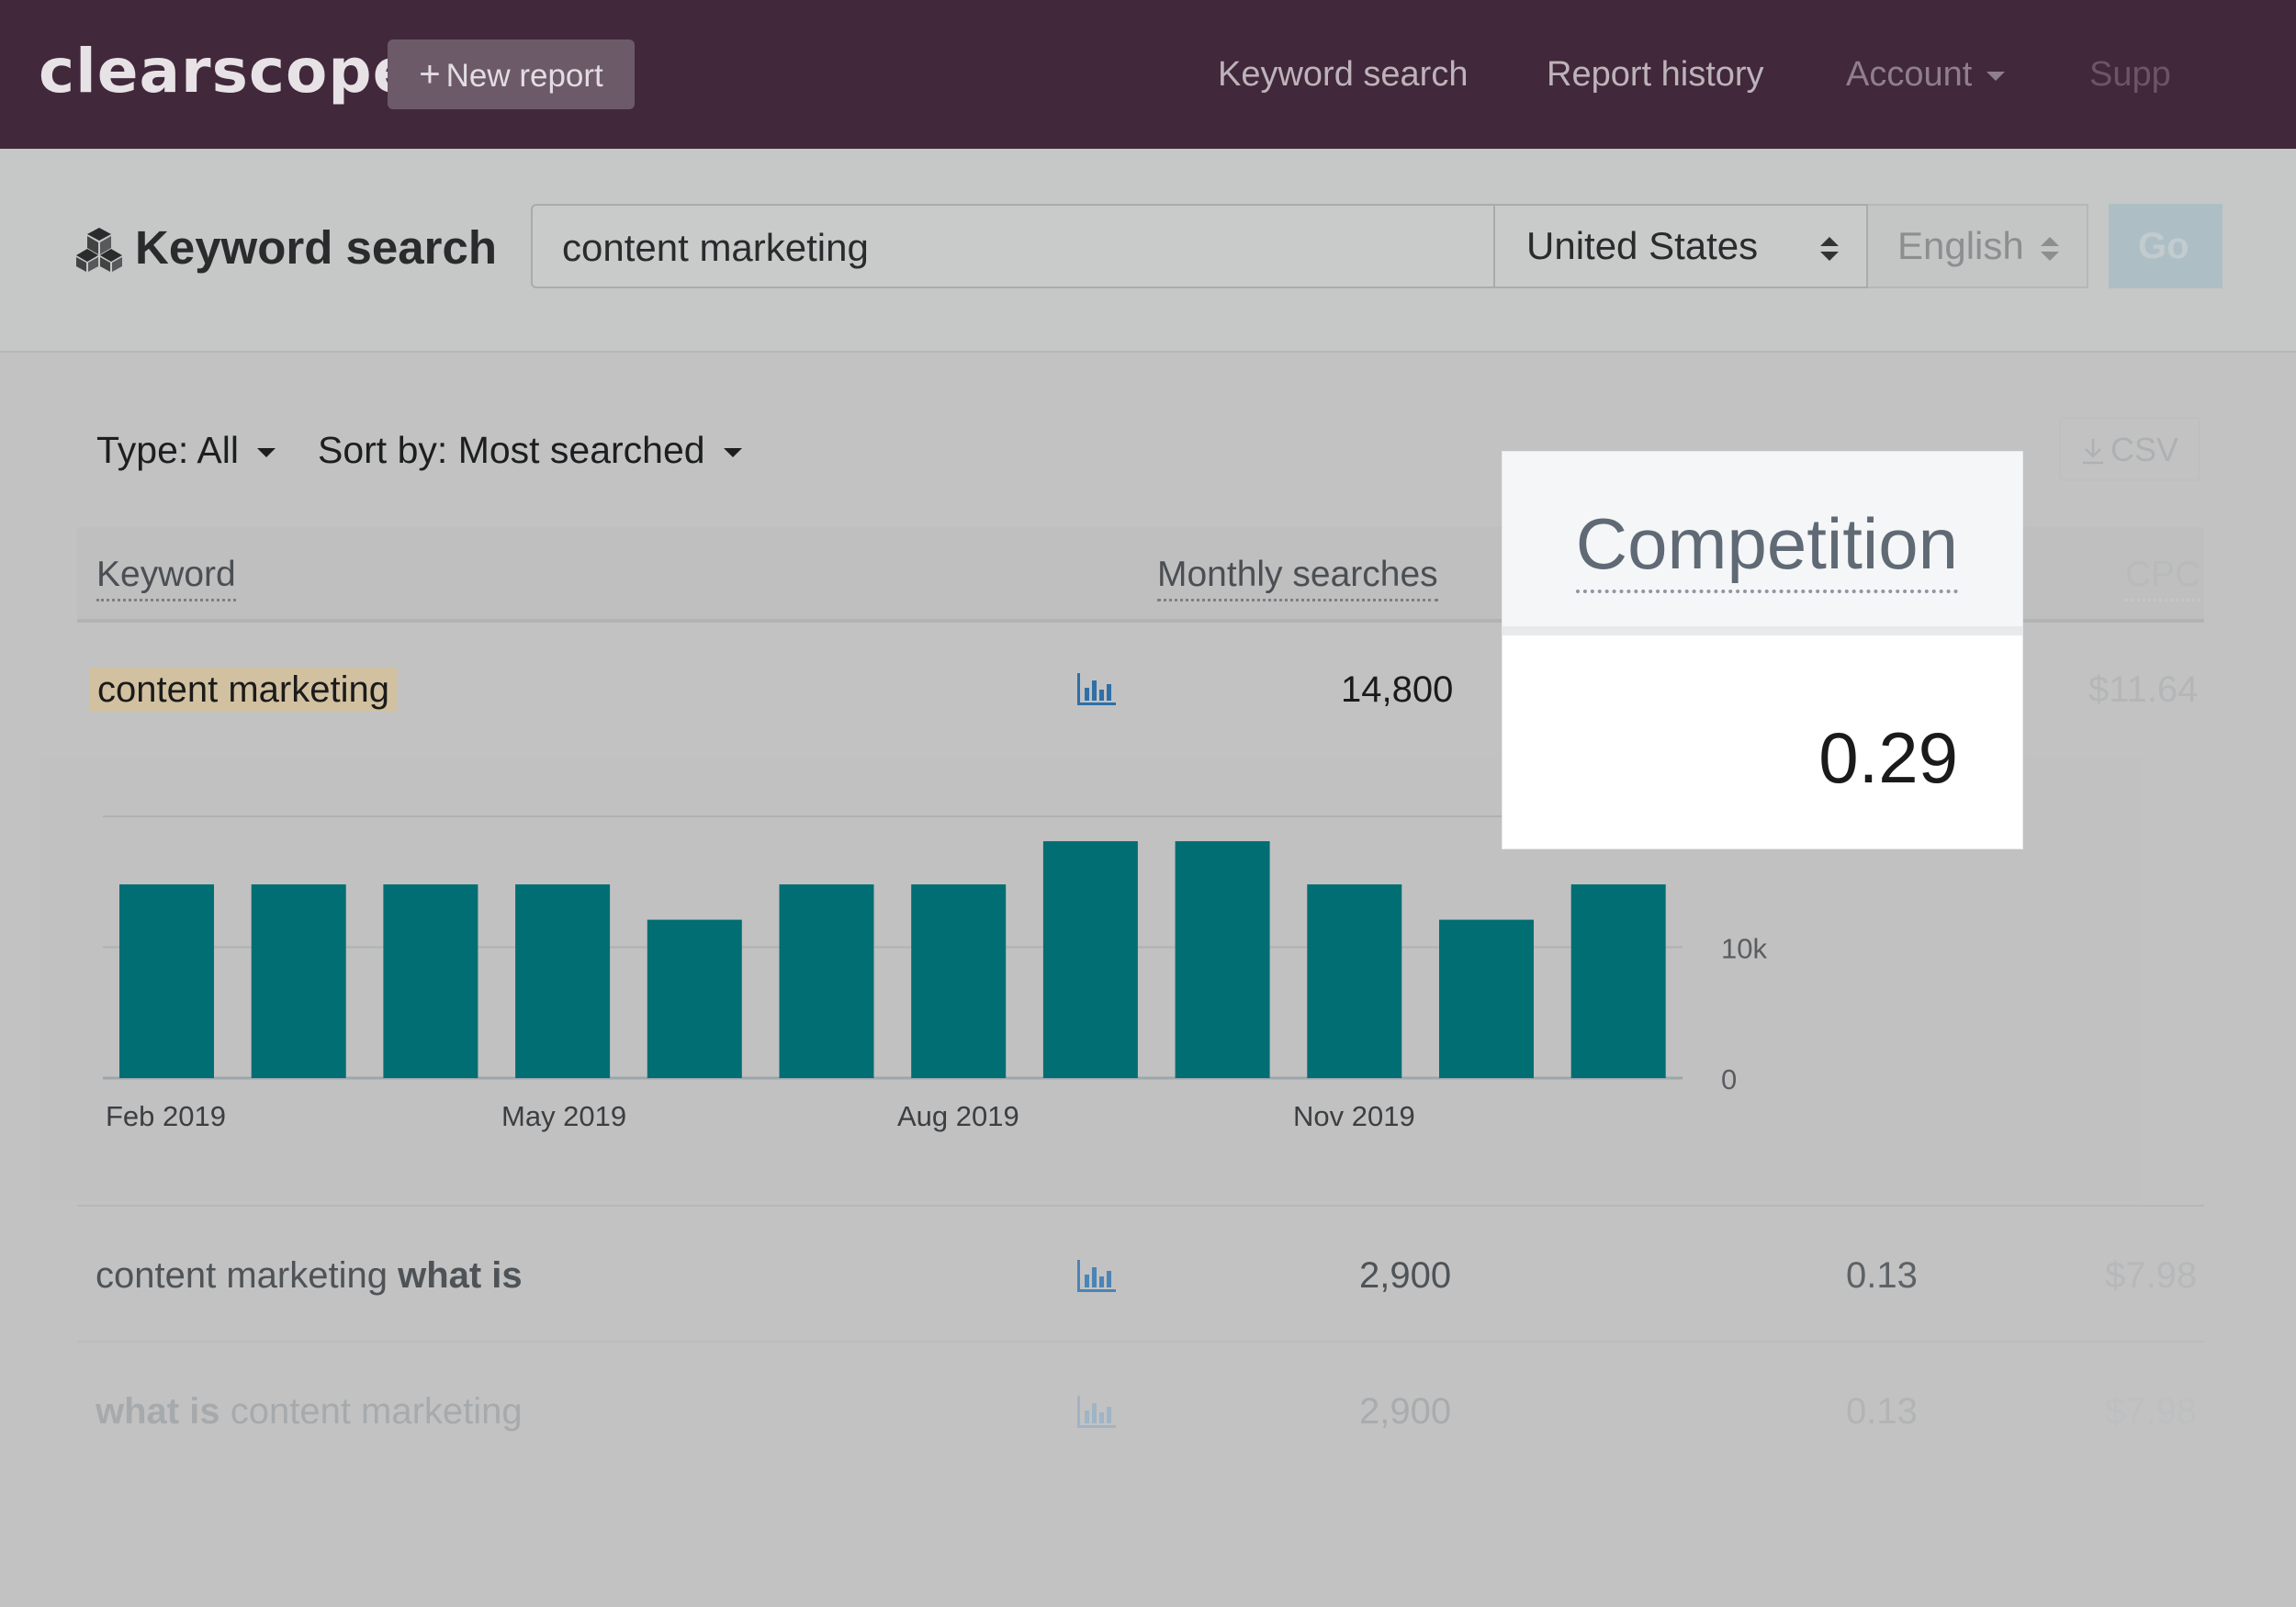  What do you see at coordinates (1013, 246) in the screenshot?
I see `keyword-search-input: content marketing` at bounding box center [1013, 246].